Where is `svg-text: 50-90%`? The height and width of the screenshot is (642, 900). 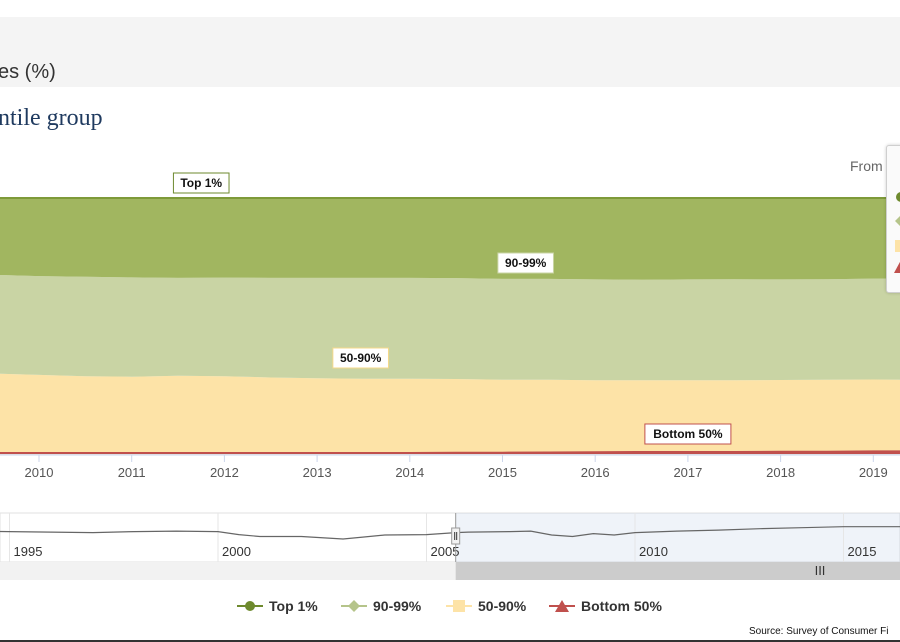
svg-text: 50-90% is located at coordinates (361, 358).